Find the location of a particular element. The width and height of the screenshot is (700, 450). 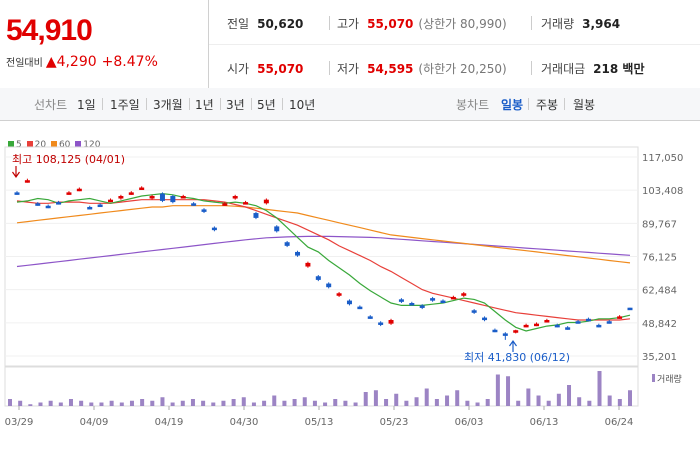

open-stat: 시가 55,070 is located at coordinates (265, 69).